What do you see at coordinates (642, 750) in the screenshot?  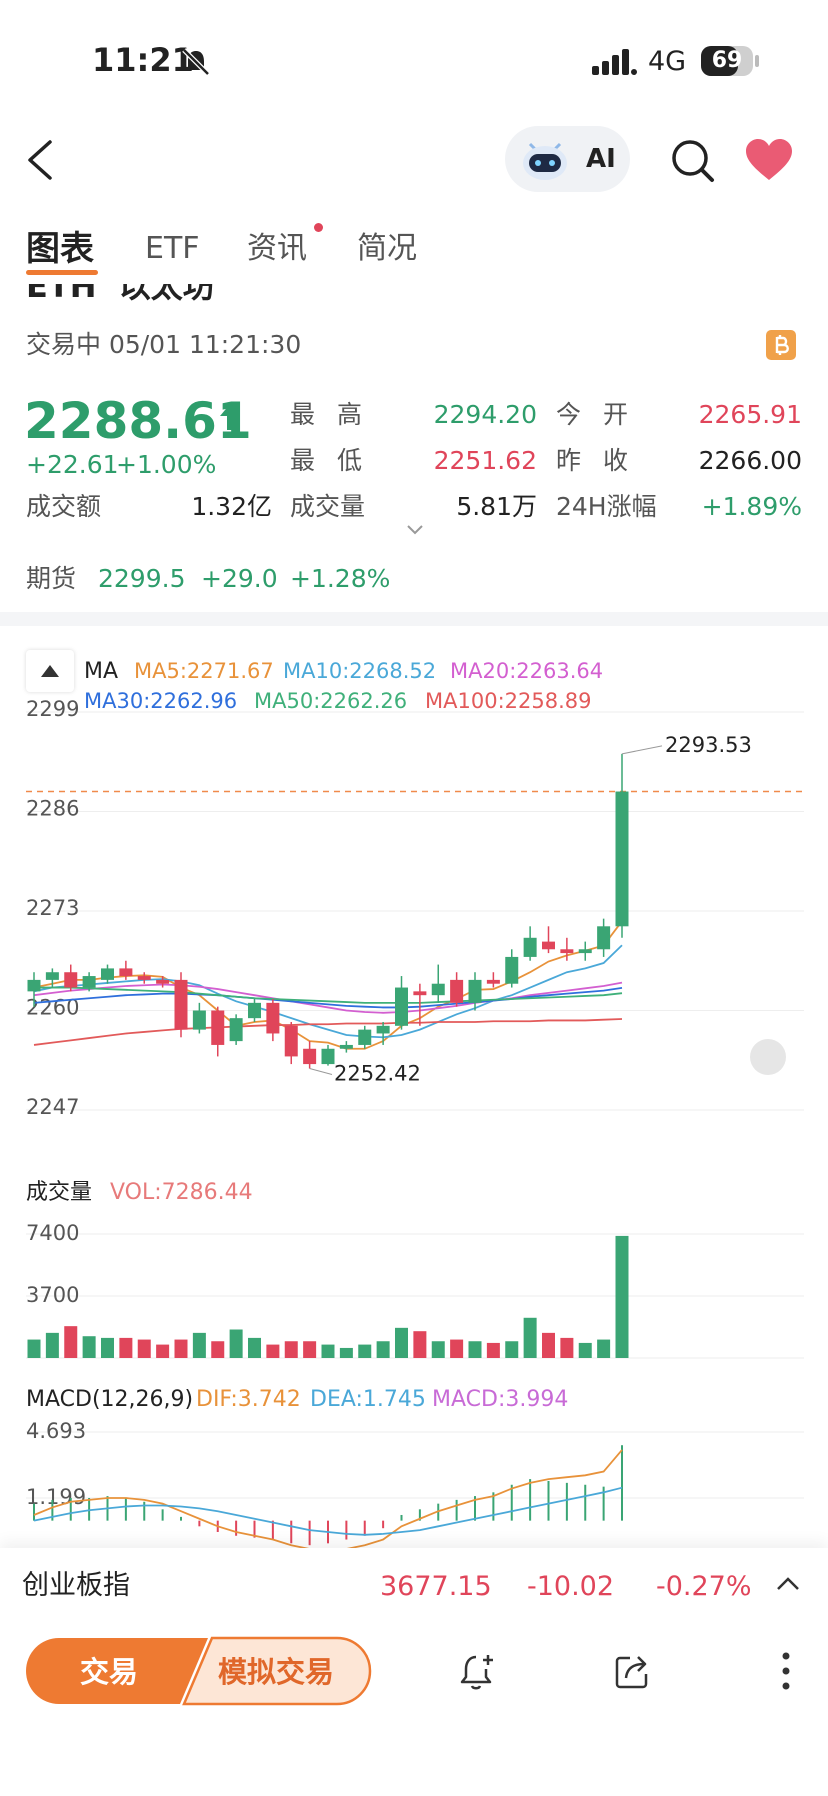 I see `annotation-leader` at bounding box center [642, 750].